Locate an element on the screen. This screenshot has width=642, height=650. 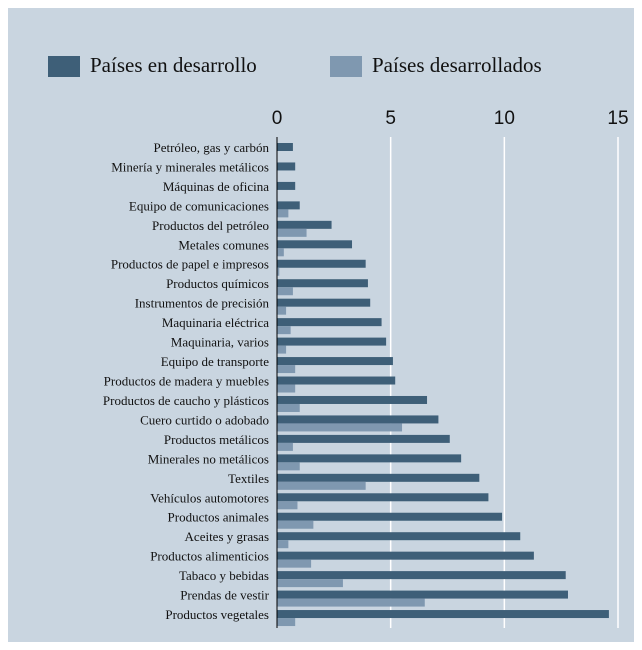
category-label: Maquinaria eléctrica is located at coordinates (215, 322).